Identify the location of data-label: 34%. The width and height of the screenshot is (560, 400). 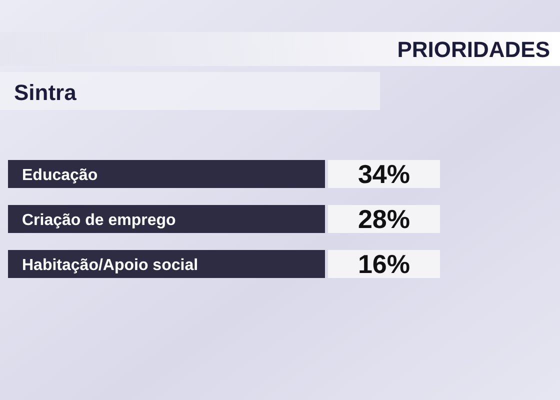
(384, 174).